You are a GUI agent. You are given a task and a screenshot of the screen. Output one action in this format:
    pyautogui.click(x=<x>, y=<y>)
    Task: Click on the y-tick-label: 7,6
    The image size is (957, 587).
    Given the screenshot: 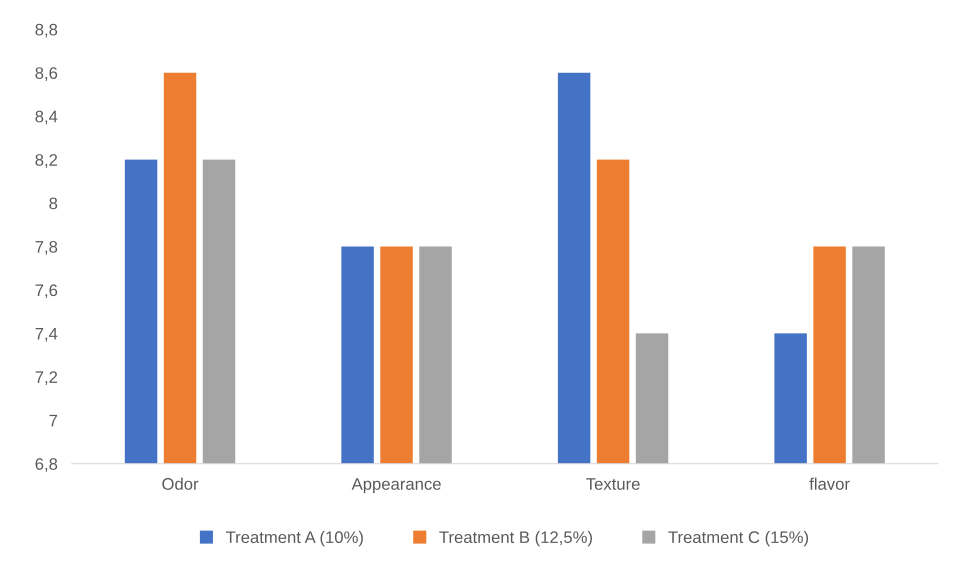 What is the action you would take?
    pyautogui.click(x=47, y=291)
    